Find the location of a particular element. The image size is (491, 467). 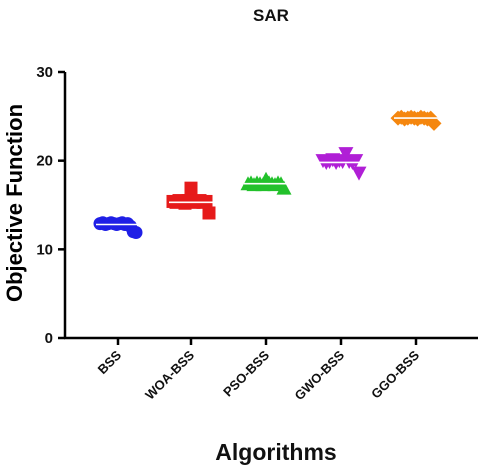

y-tick-label: 10 is located at coordinates (44, 249).